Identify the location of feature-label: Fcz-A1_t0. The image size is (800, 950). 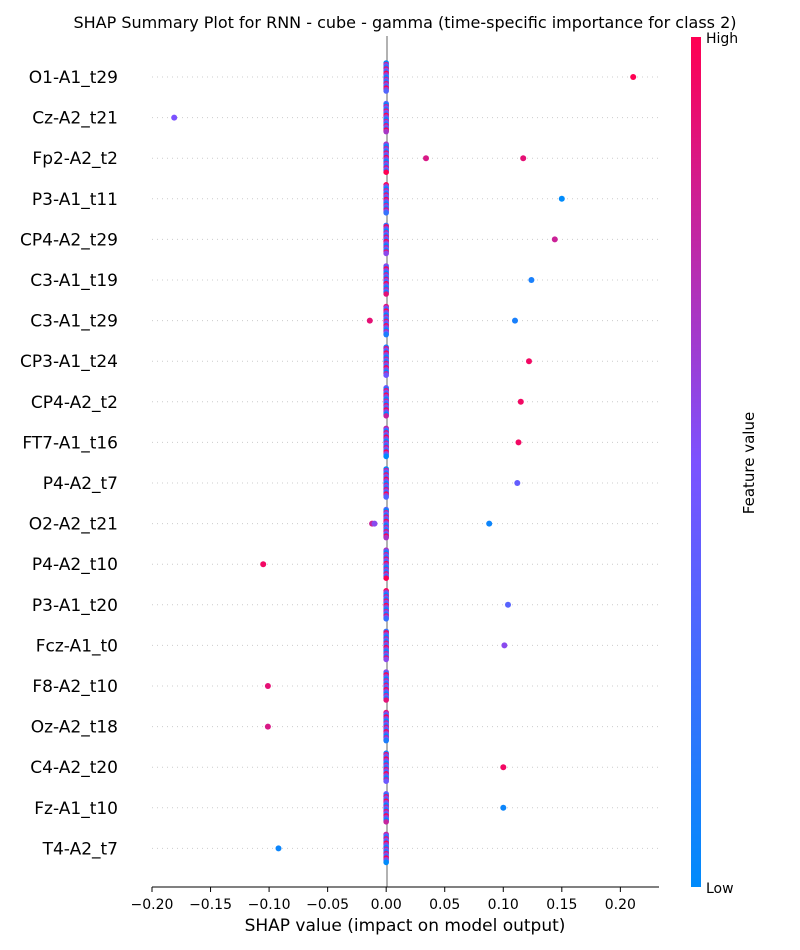
(77, 646).